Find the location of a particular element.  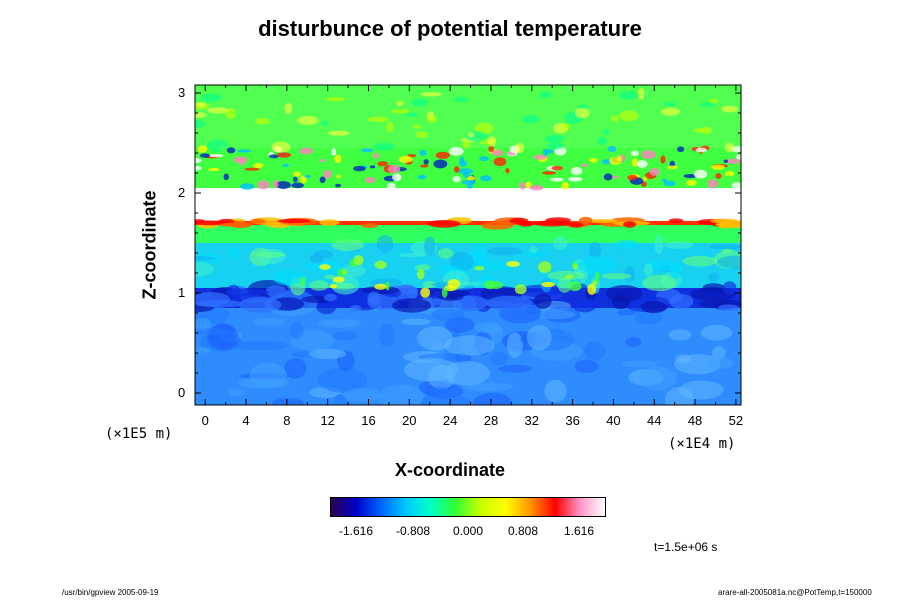

x-tick-label: 4 is located at coordinates (246, 420).